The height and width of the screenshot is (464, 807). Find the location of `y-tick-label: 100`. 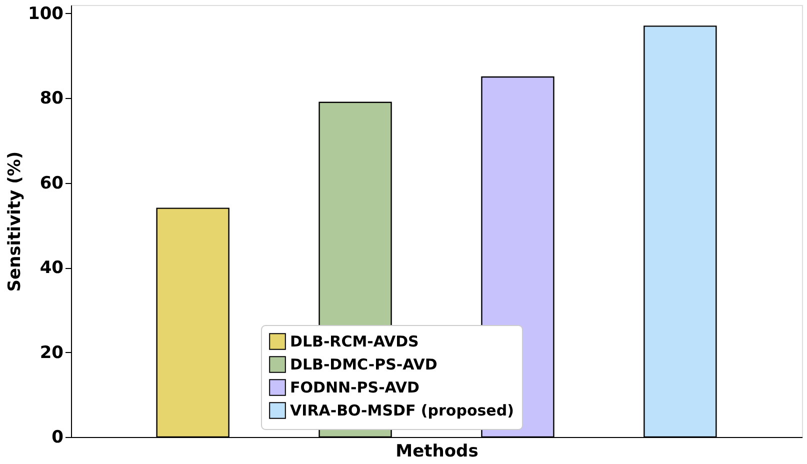

y-tick-label: 100 is located at coordinates (46, 14).